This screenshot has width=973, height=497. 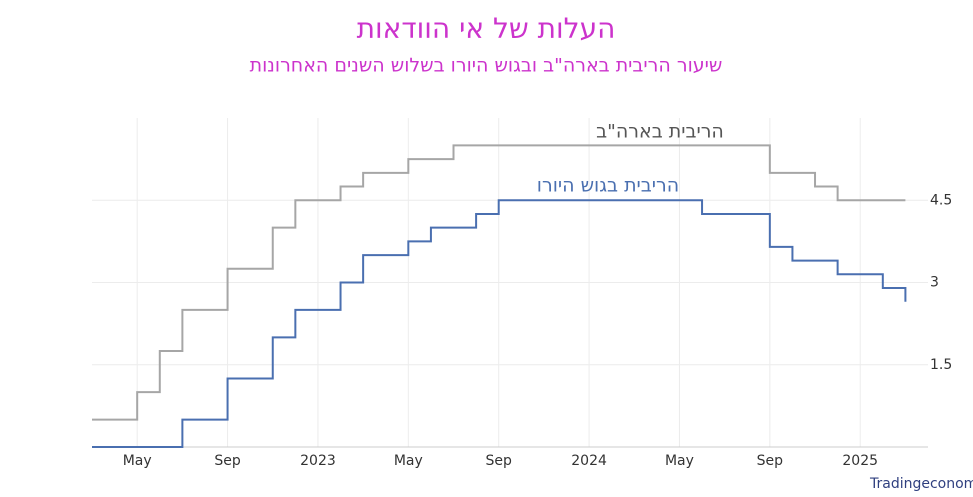 What do you see at coordinates (941, 365) in the screenshot?
I see `y-tick-label: 1.5` at bounding box center [941, 365].